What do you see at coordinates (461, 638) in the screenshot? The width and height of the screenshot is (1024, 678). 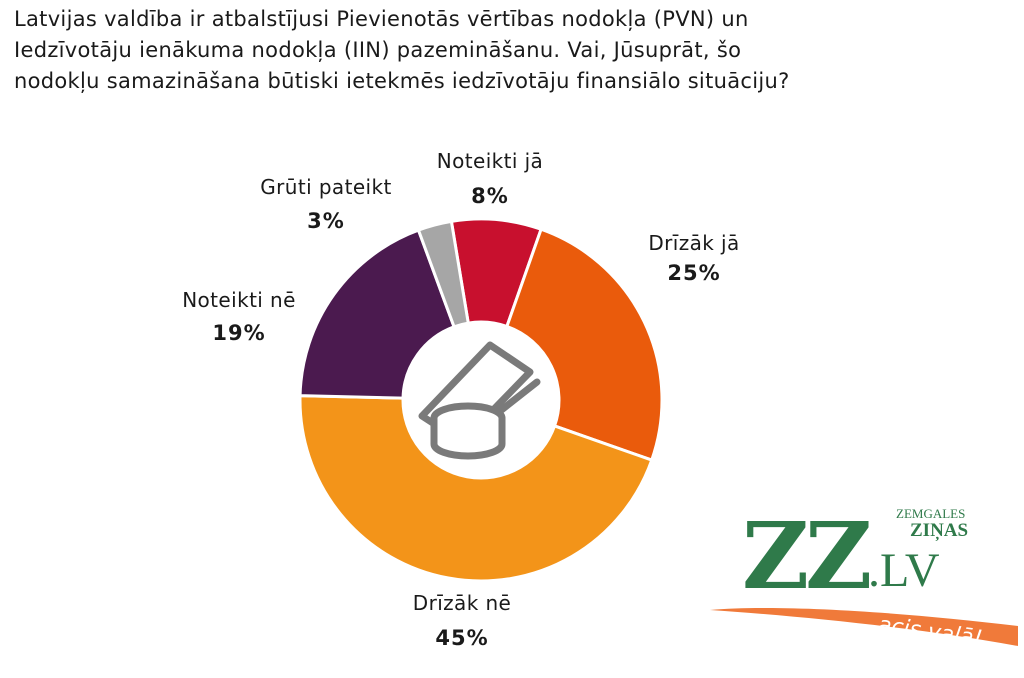 I see `slice-value: 45%` at bounding box center [461, 638].